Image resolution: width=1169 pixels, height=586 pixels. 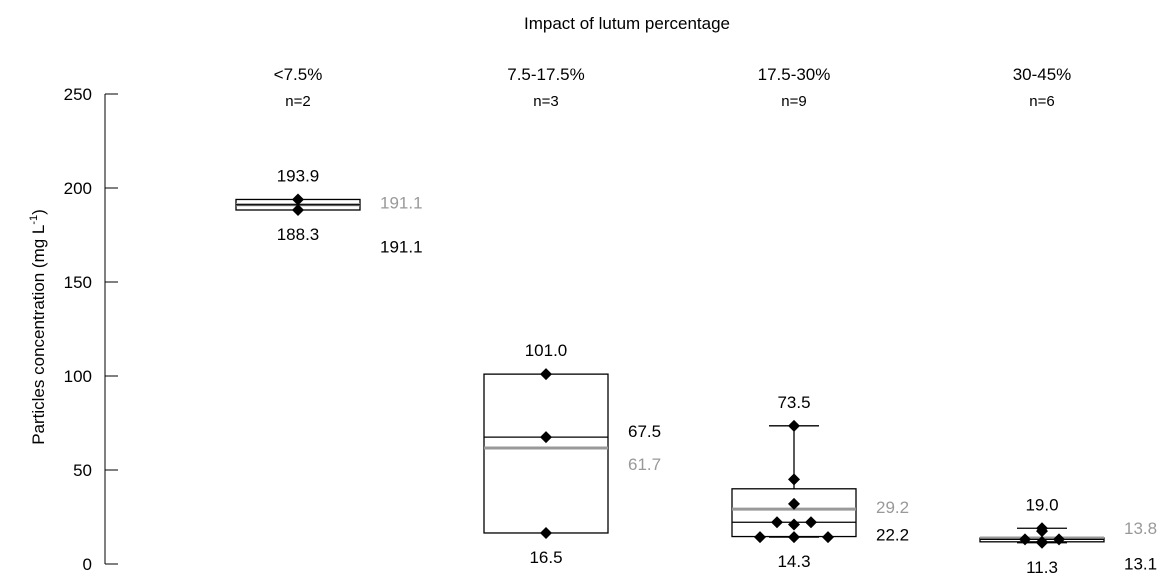 What do you see at coordinates (644, 431) in the screenshot?
I see `median-value-label: 67.5` at bounding box center [644, 431].